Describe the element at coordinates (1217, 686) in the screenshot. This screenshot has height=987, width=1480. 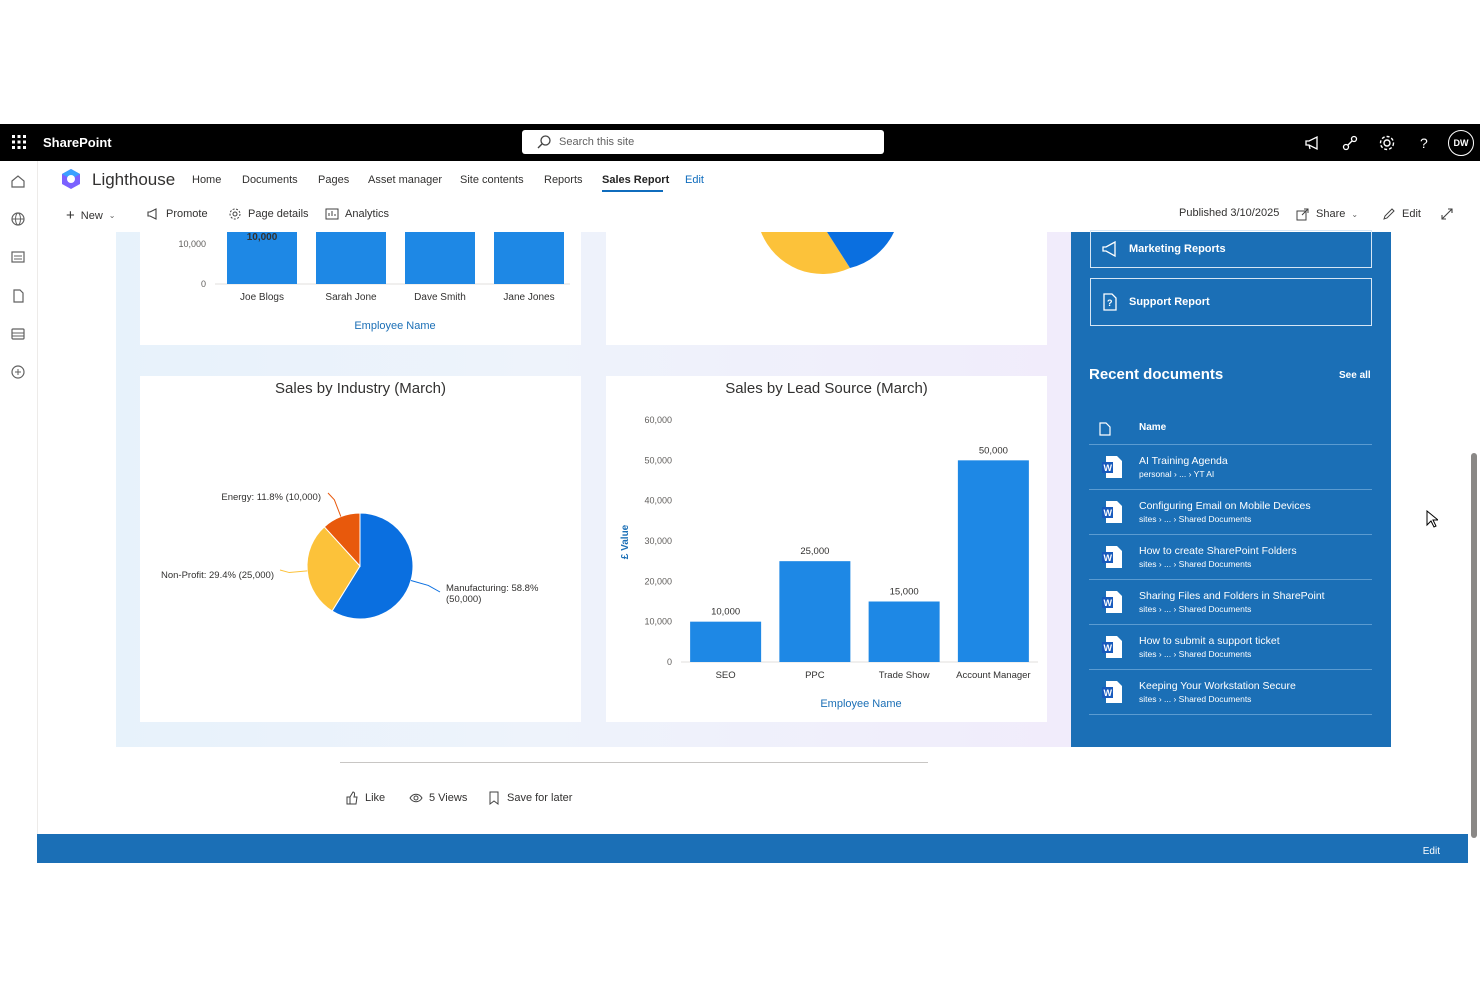
I see `document-title: Keeping Your Workstation Secure` at that location.